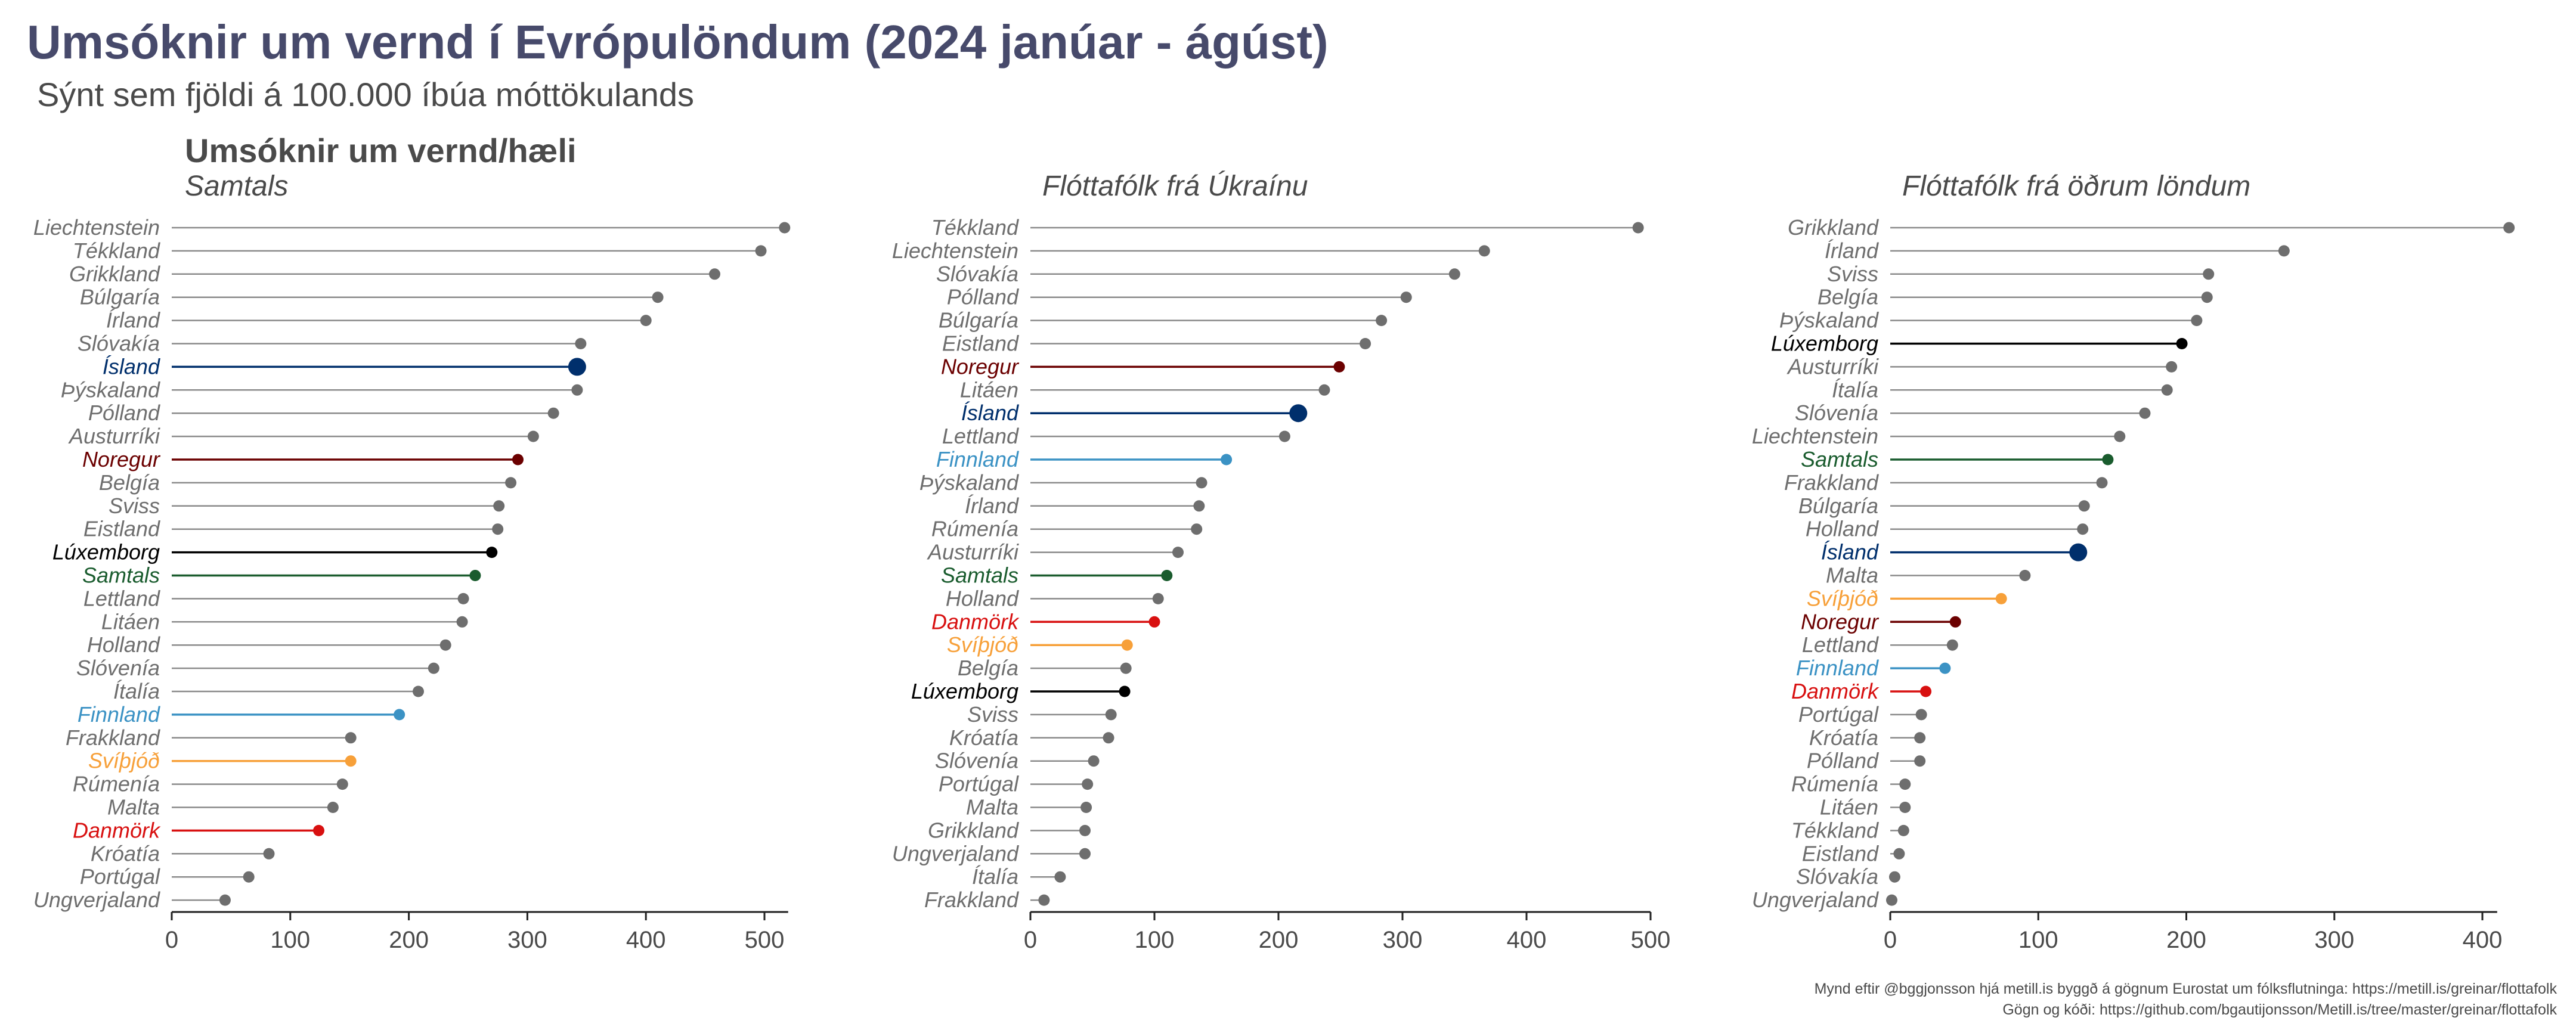 This screenshot has width=2576, height=1030. Describe the element at coordinates (122, 529) in the screenshot. I see `category-label: Eistland` at that location.